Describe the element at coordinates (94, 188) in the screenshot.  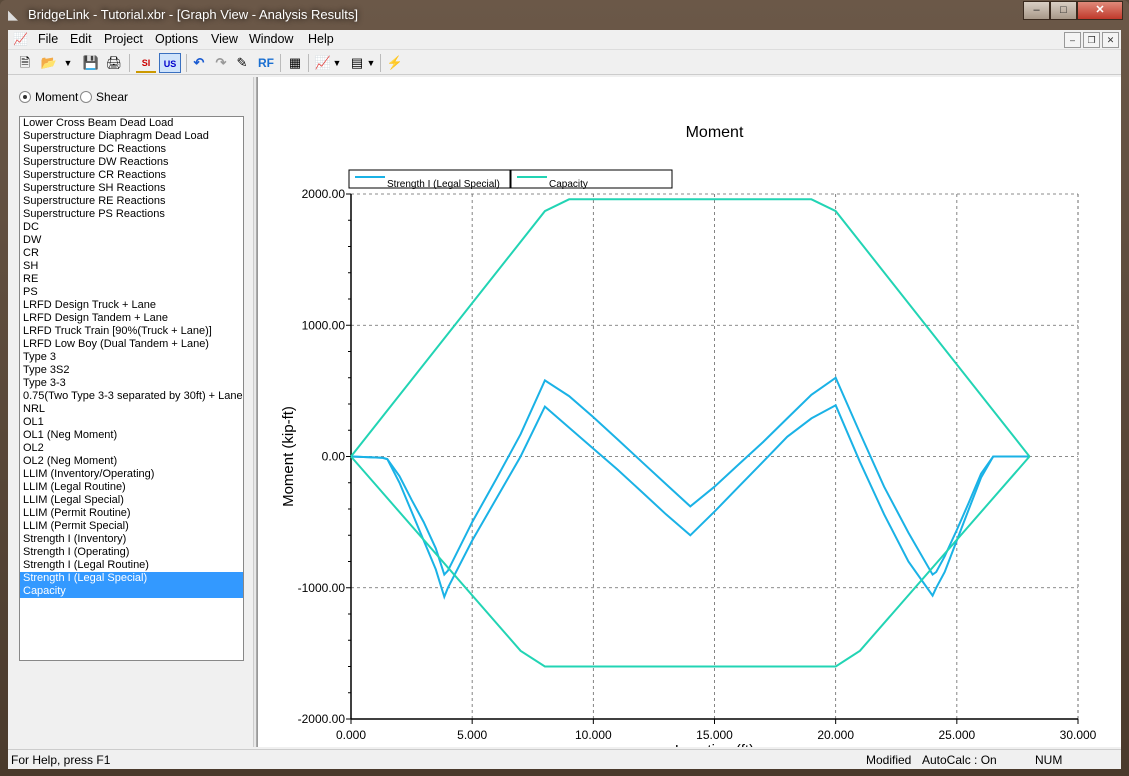
I see `load-case-item: Superstructure SH Reactions` at that location.